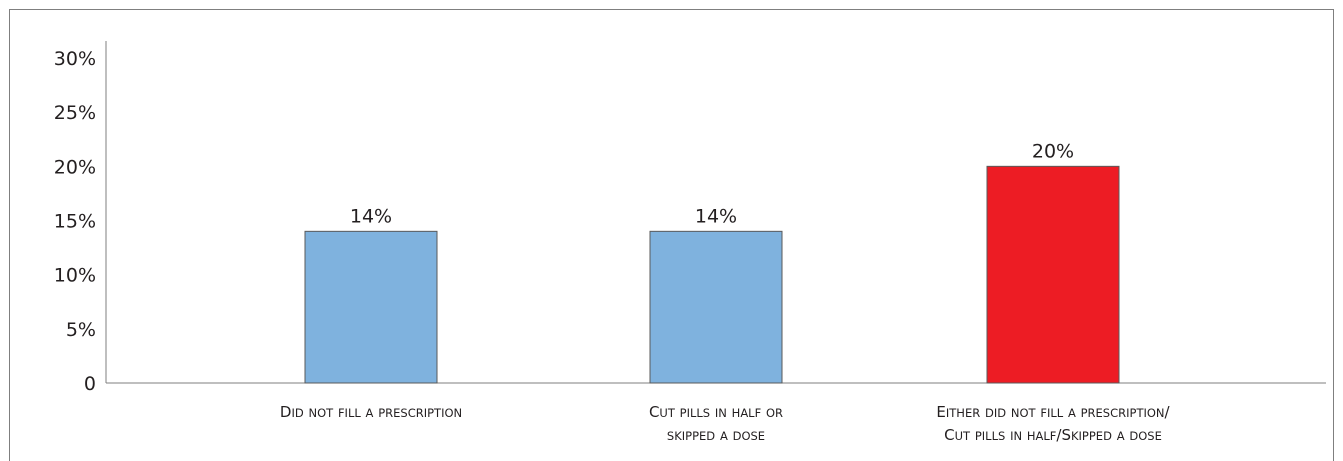 The width and height of the screenshot is (1343, 461). What do you see at coordinates (716, 412) in the screenshot?
I see `x-tick-label: CUT PILLS IN HALF OR` at bounding box center [716, 412].